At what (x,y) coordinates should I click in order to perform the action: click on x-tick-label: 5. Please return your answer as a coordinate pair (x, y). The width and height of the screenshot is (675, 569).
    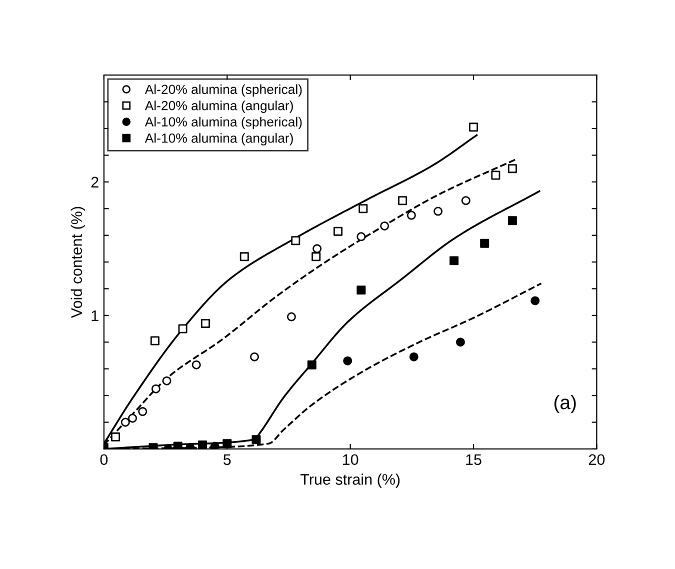
    Looking at the image, I should click on (227, 460).